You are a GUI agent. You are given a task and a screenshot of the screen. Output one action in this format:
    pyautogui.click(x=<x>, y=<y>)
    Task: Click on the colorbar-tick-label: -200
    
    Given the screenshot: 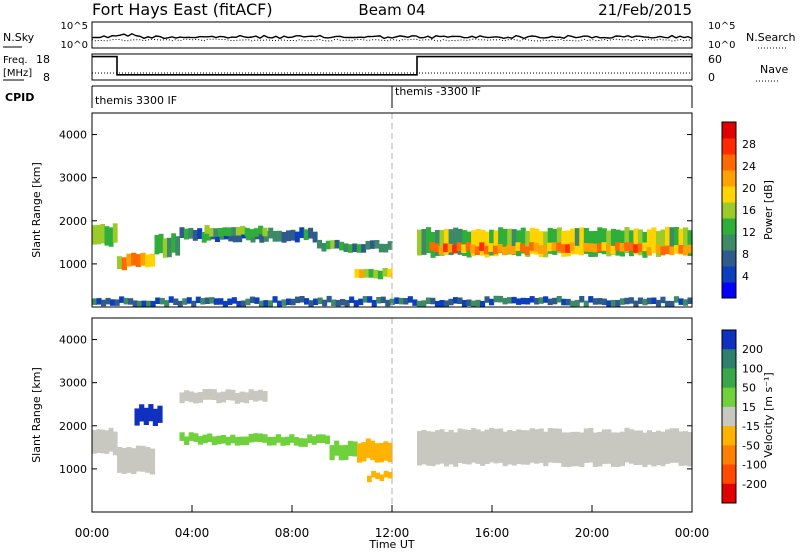 What is the action you would take?
    pyautogui.click(x=754, y=484)
    